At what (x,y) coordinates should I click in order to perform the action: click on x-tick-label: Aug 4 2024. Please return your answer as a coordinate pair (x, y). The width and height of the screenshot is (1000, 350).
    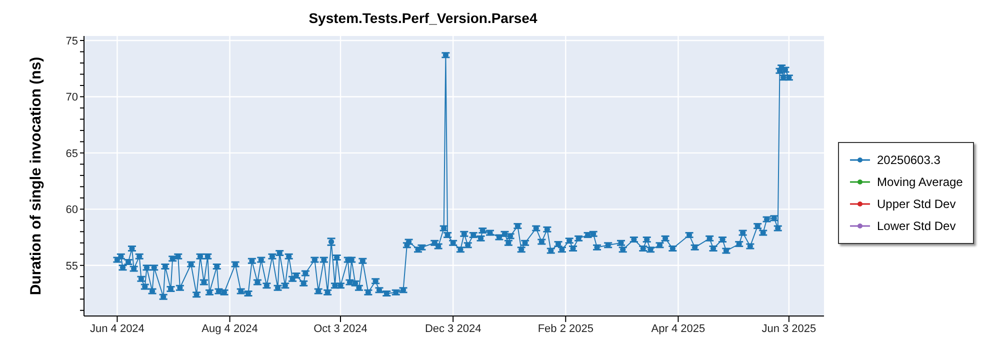
    Looking at the image, I should click on (230, 328).